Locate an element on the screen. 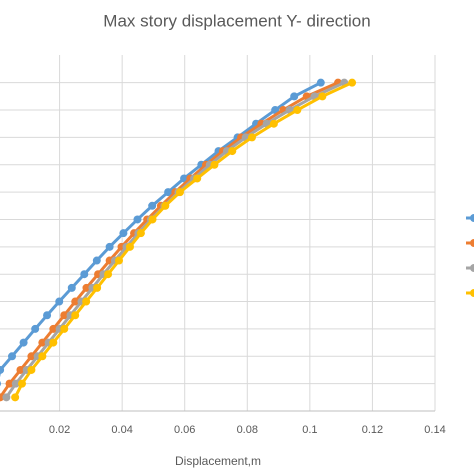 This screenshot has width=474, height=474. x-tick-label: 0.12 is located at coordinates (372, 430).